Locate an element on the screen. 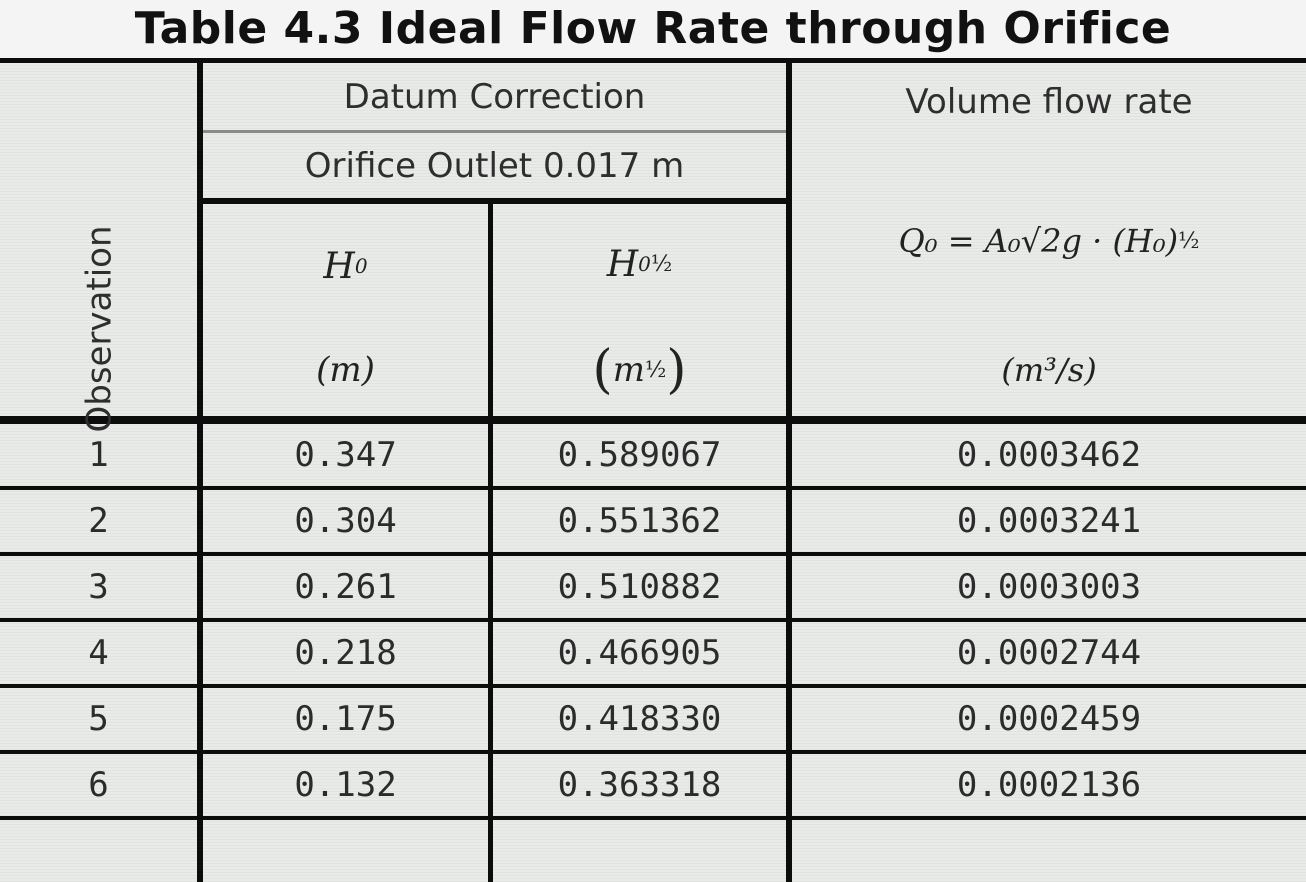 The height and width of the screenshot is (882, 1306). h0-half-unit: (m ½) is located at coordinates (639, 370).